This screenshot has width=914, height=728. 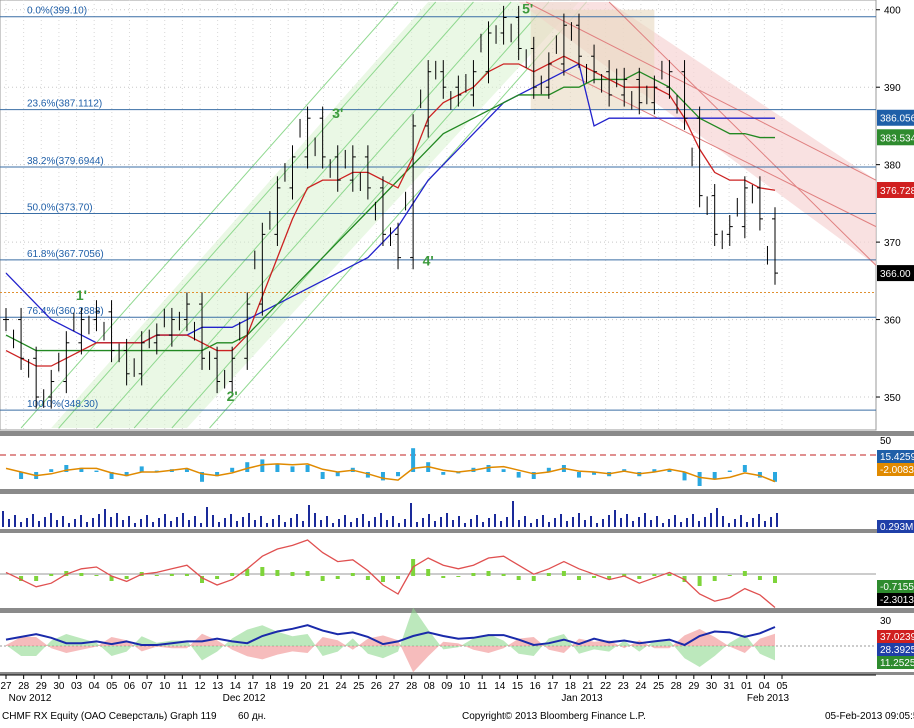 What do you see at coordinates (747, 686) in the screenshot?
I see `x-tick-label: 01` at bounding box center [747, 686].